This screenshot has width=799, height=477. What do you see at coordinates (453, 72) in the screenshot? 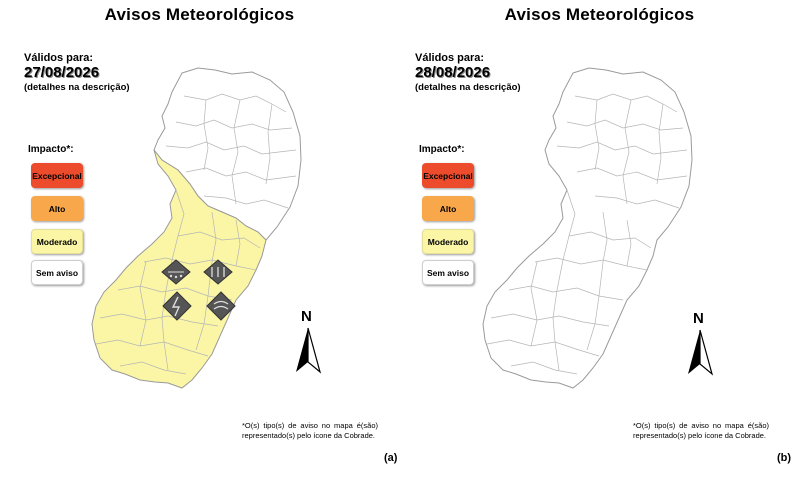
I see `valid-date: 28/08/2026` at bounding box center [453, 72].